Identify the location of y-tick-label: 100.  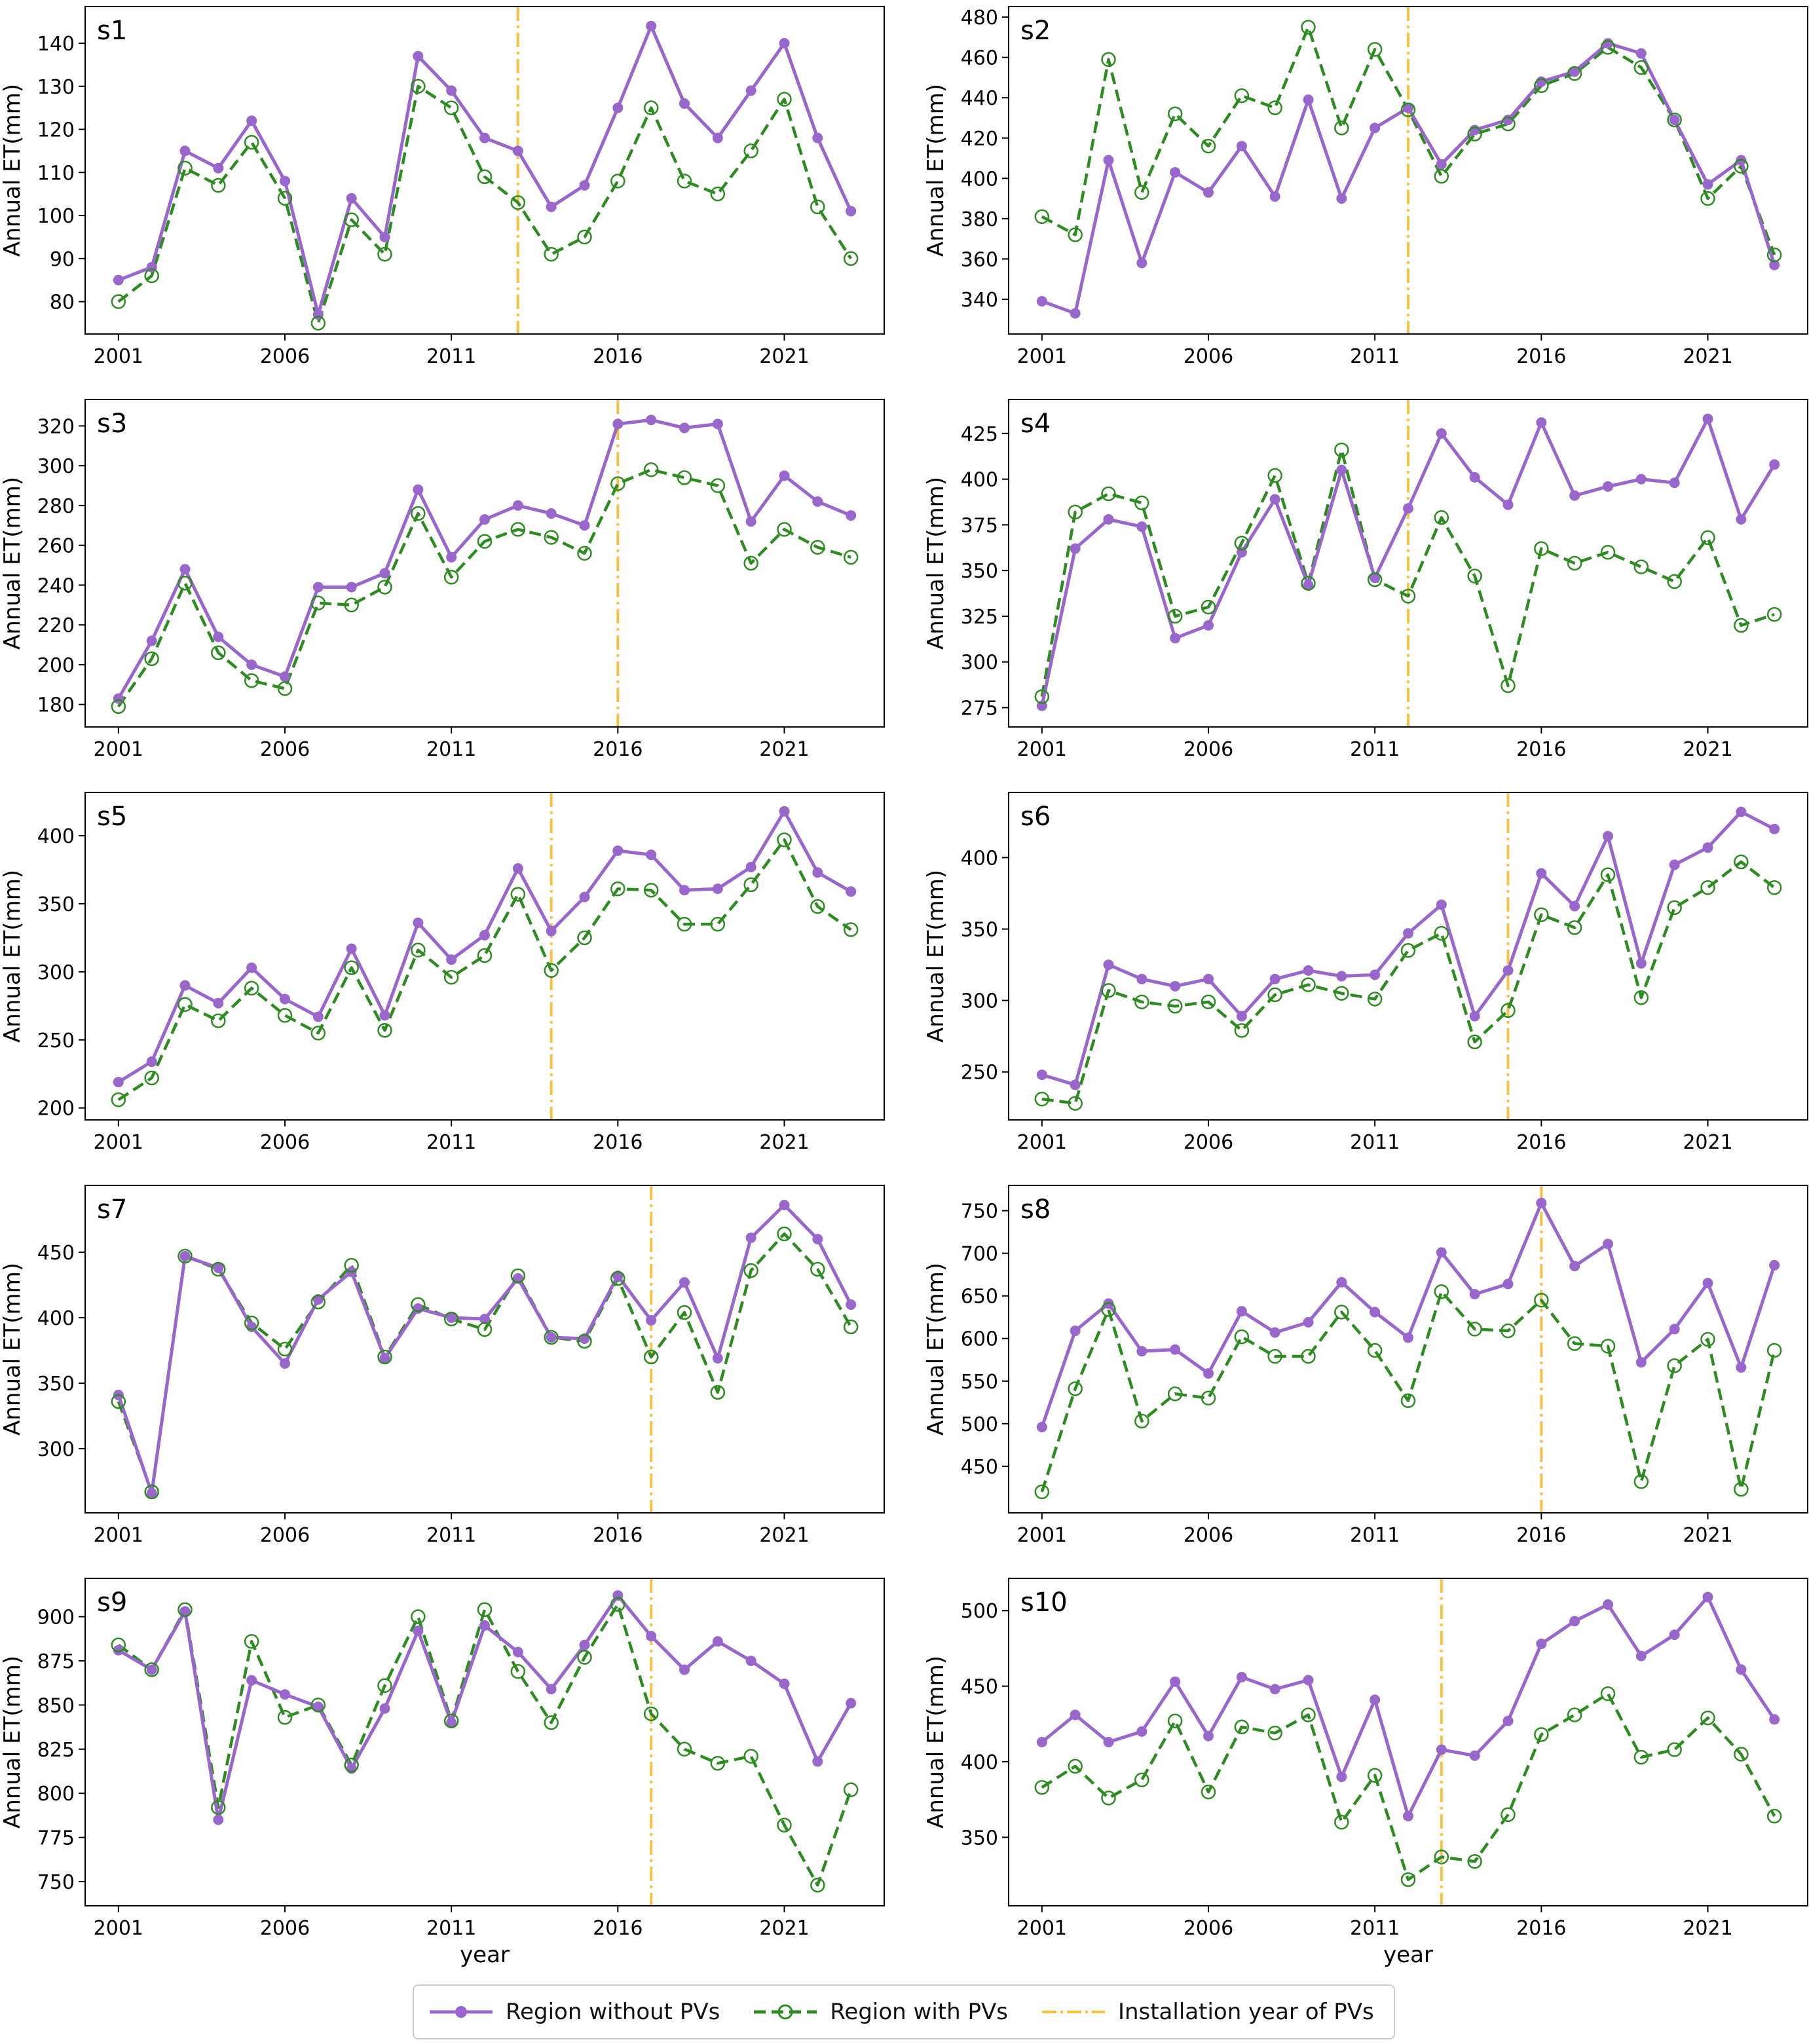
(56, 216).